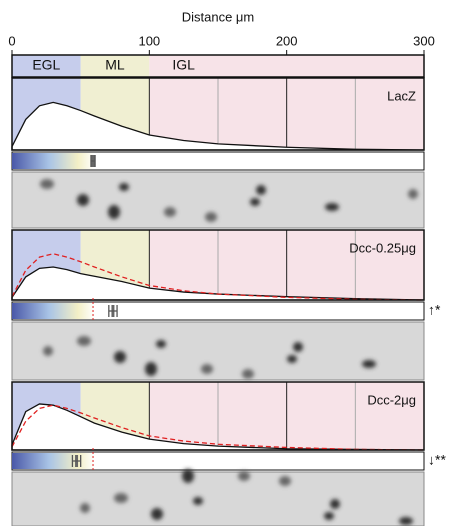 Image resolution: width=456 pixels, height=526 pixels. Describe the element at coordinates (424, 40) in the screenshot. I see `x-tick-label: 300` at that location.